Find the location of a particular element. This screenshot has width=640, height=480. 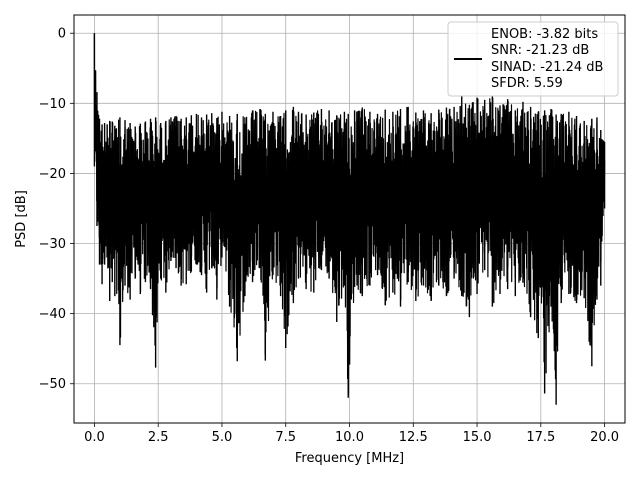

x-tick-label: 7.5 is located at coordinates (285, 437).